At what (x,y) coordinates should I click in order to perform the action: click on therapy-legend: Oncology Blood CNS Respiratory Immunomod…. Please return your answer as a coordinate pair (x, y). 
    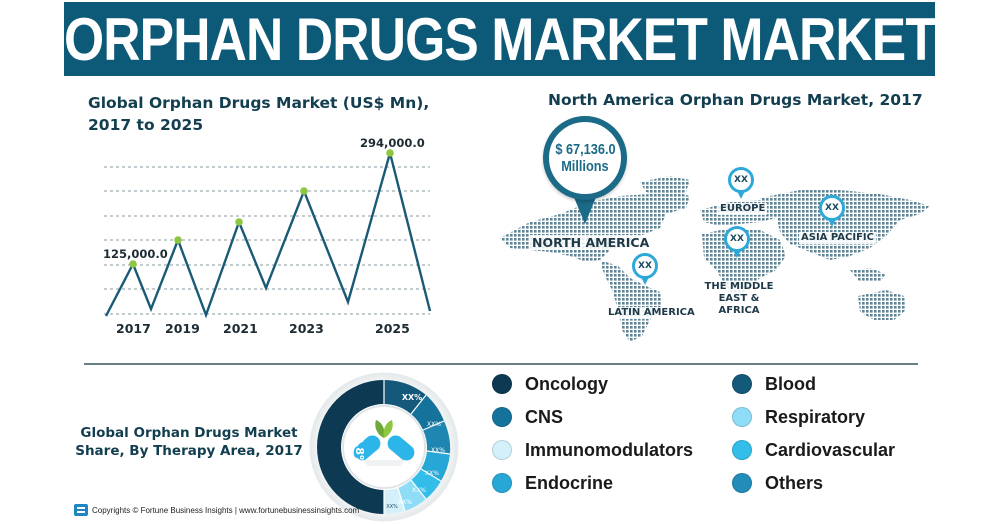
    Looking at the image, I should click on (702, 433).